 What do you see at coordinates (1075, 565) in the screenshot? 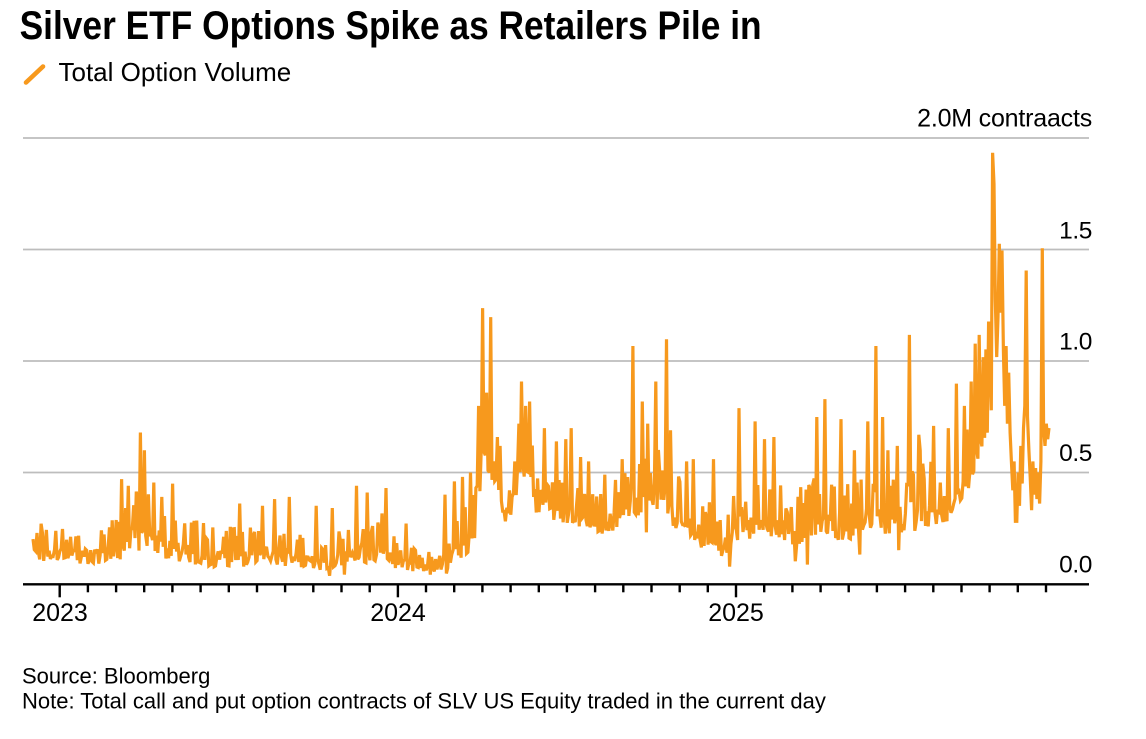
I see `svg-text: 0.0` at bounding box center [1075, 565].